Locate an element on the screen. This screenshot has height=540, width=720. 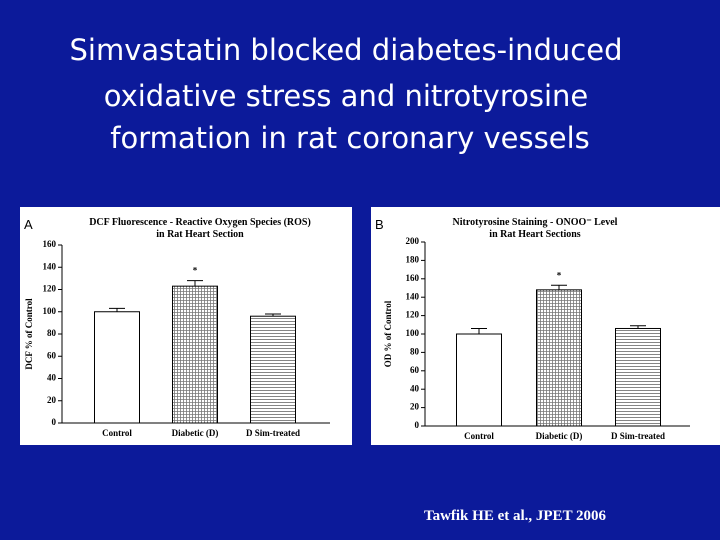
panel-label: A is located at coordinates (28, 224).